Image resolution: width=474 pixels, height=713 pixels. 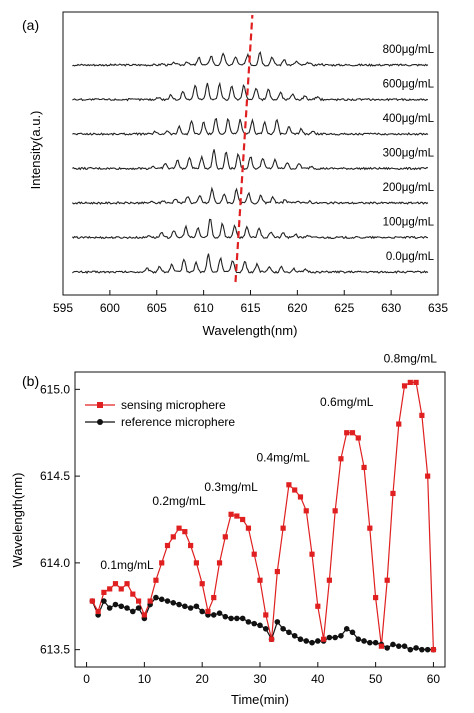 What do you see at coordinates (55, 563) in the screenshot?
I see `panel-b-y-tick-label: 614.0` at bounding box center [55, 563].